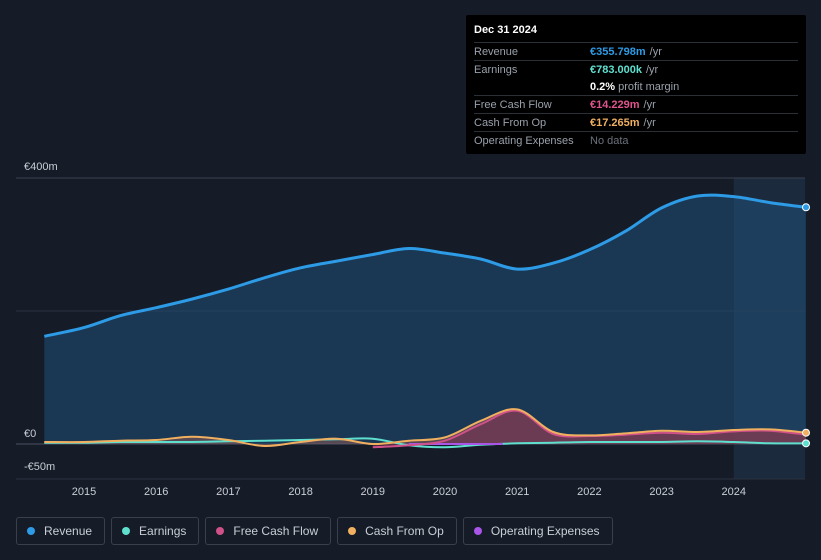 The width and height of the screenshot is (821, 560). I want to click on cash-from-op-line, so click(425, 428).